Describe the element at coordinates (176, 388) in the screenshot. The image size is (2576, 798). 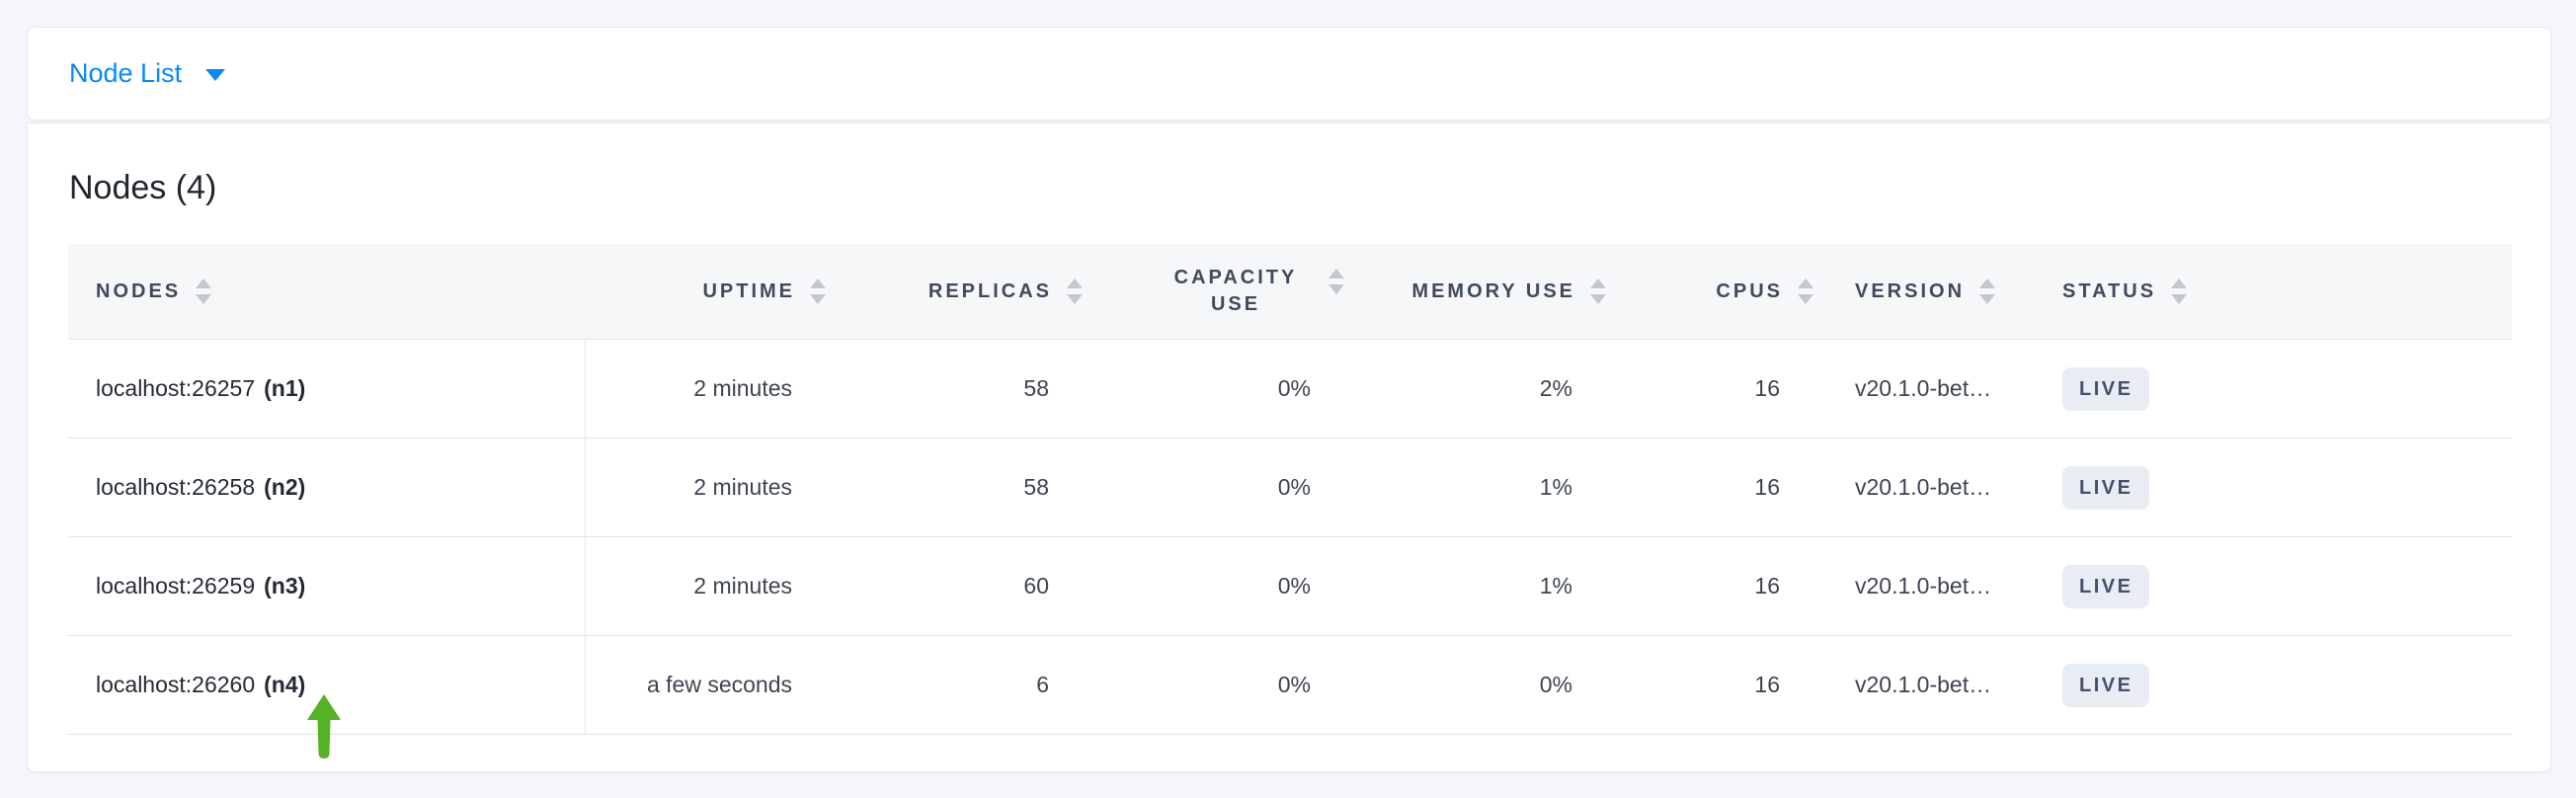
I see `node-address-link: localhost:26257` at that location.